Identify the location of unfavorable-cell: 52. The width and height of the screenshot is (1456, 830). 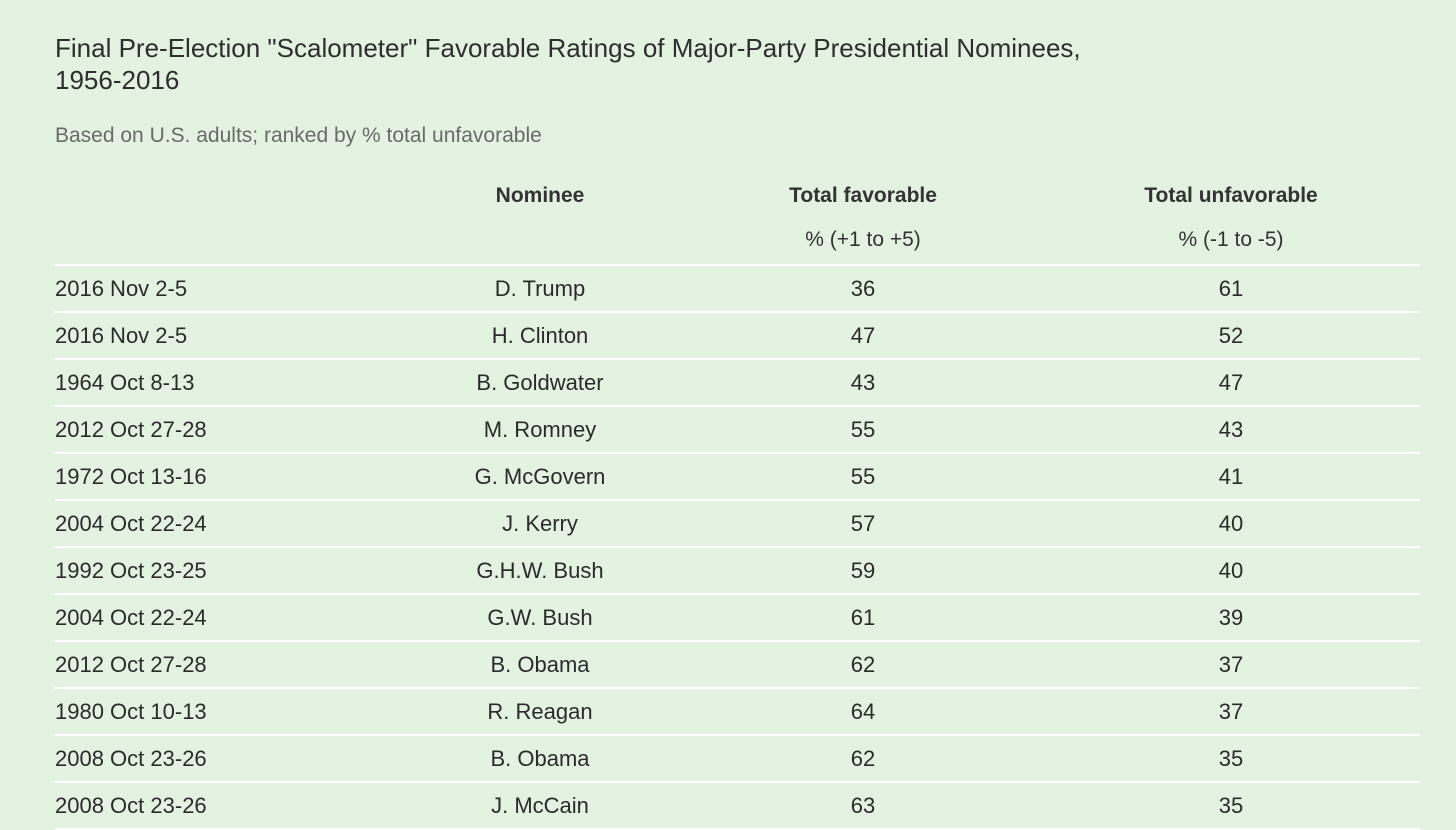
(1231, 335).